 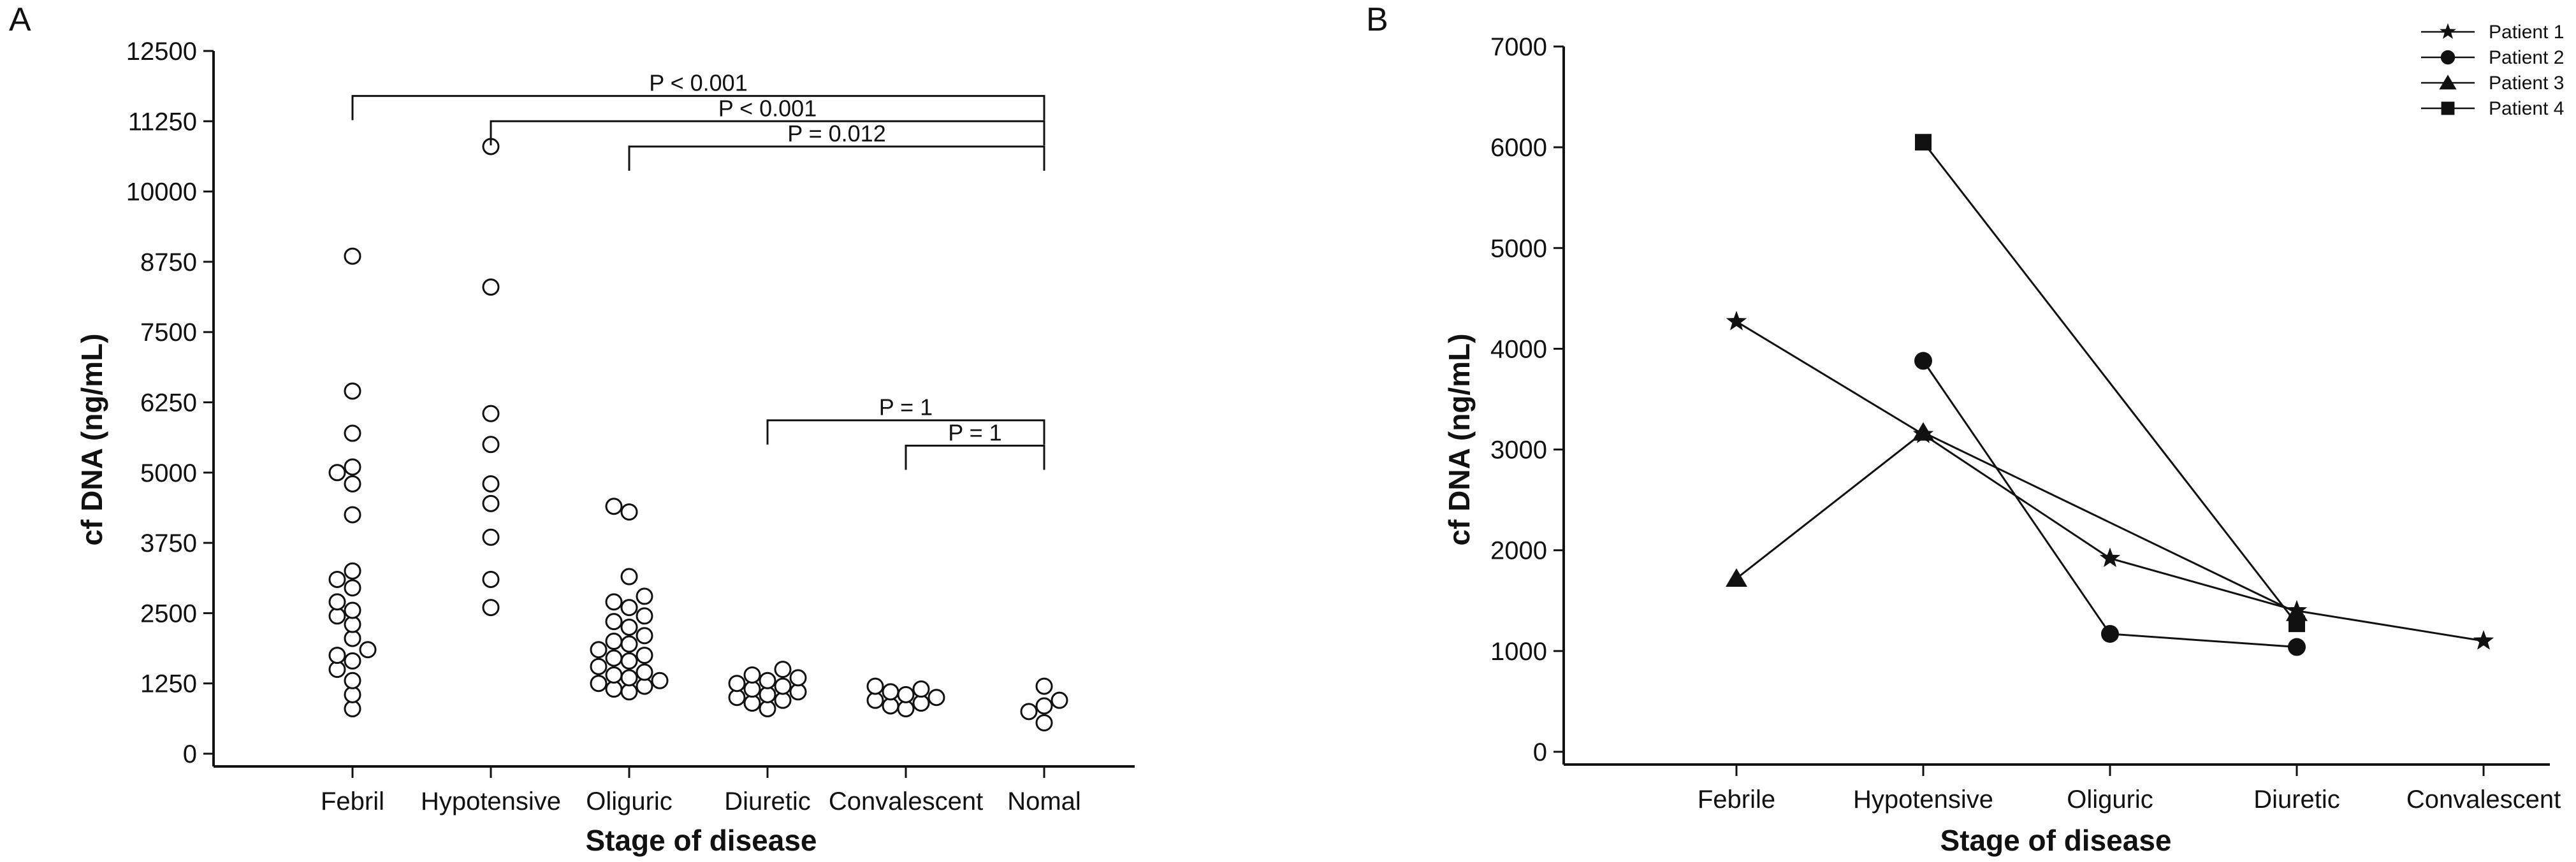 I want to click on panel-b-label: B, so click(x=1377, y=19).